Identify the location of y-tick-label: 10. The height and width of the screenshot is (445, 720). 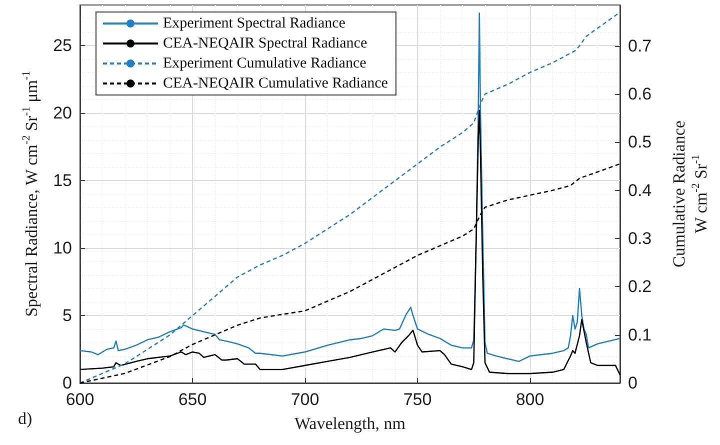
(62, 248).